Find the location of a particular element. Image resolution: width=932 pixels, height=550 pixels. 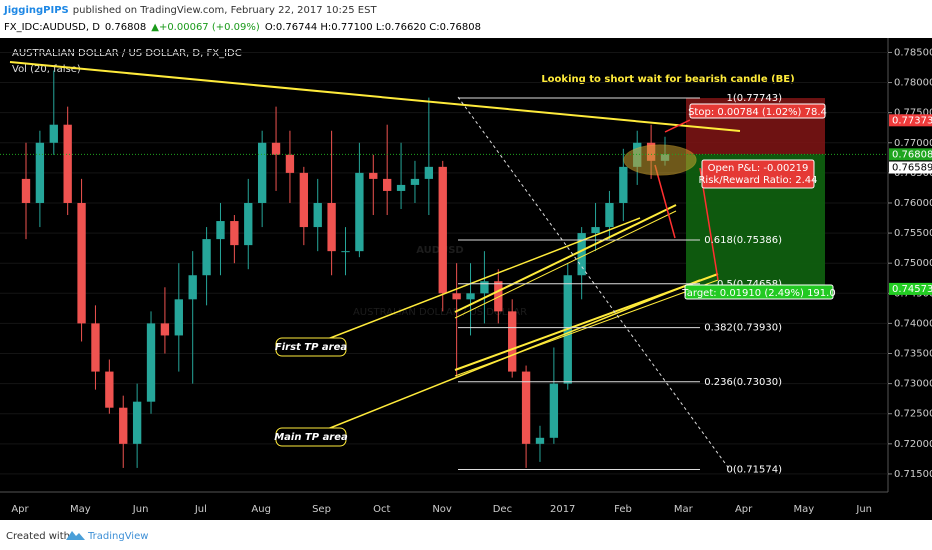

callout: Main TP area is located at coordinates (311, 437).